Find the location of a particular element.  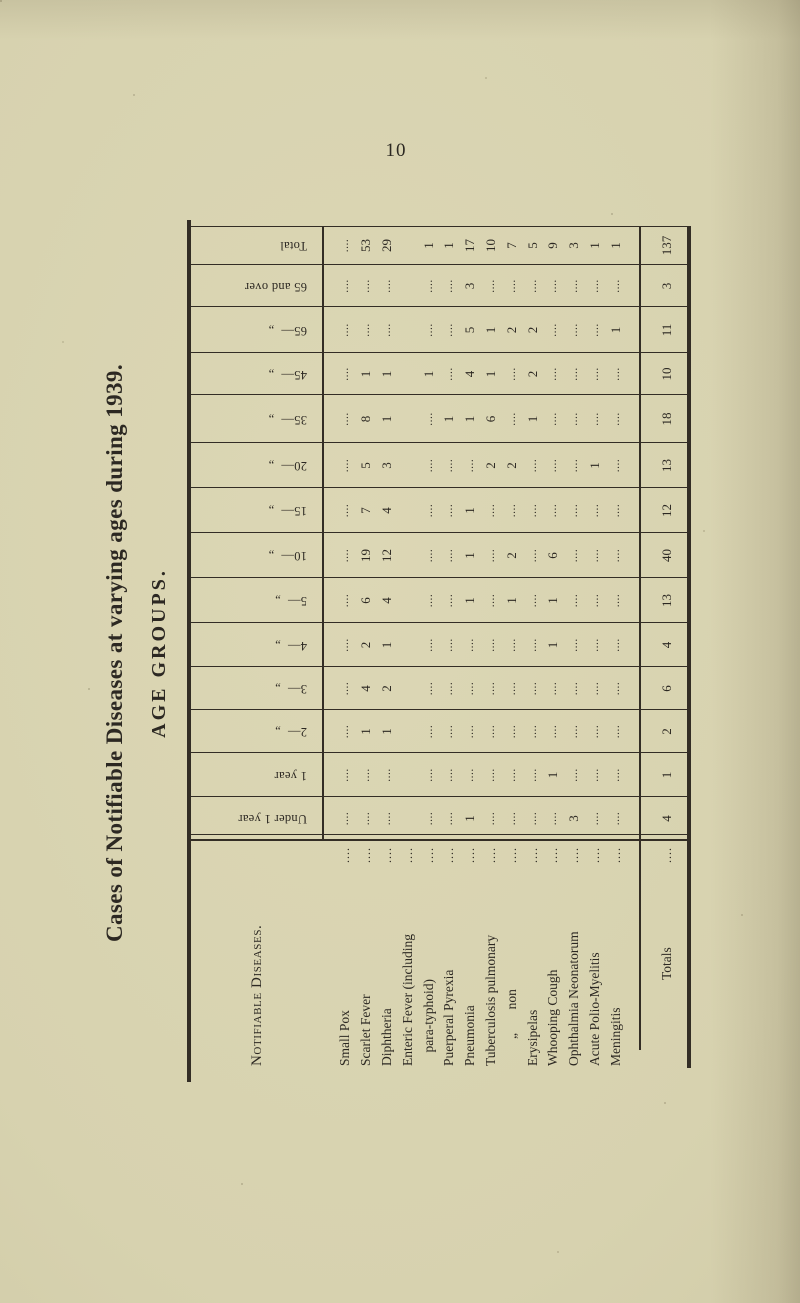

value-cell: 5 is located at coordinates (470, 330).